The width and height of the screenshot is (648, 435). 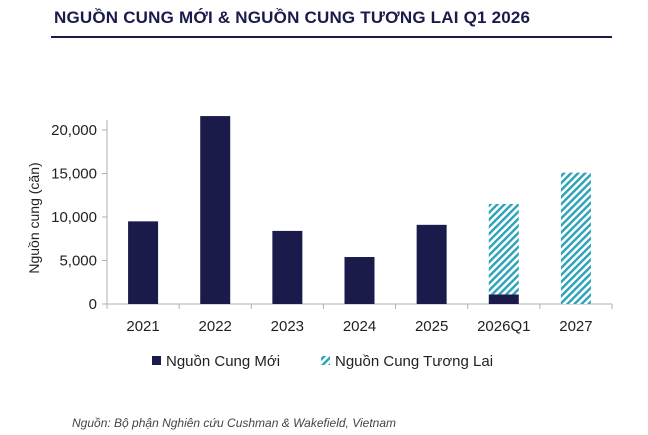 What do you see at coordinates (414, 361) in the screenshot?
I see `legend-future-supply-label: Nguồn Cung Tương Lai` at bounding box center [414, 361].